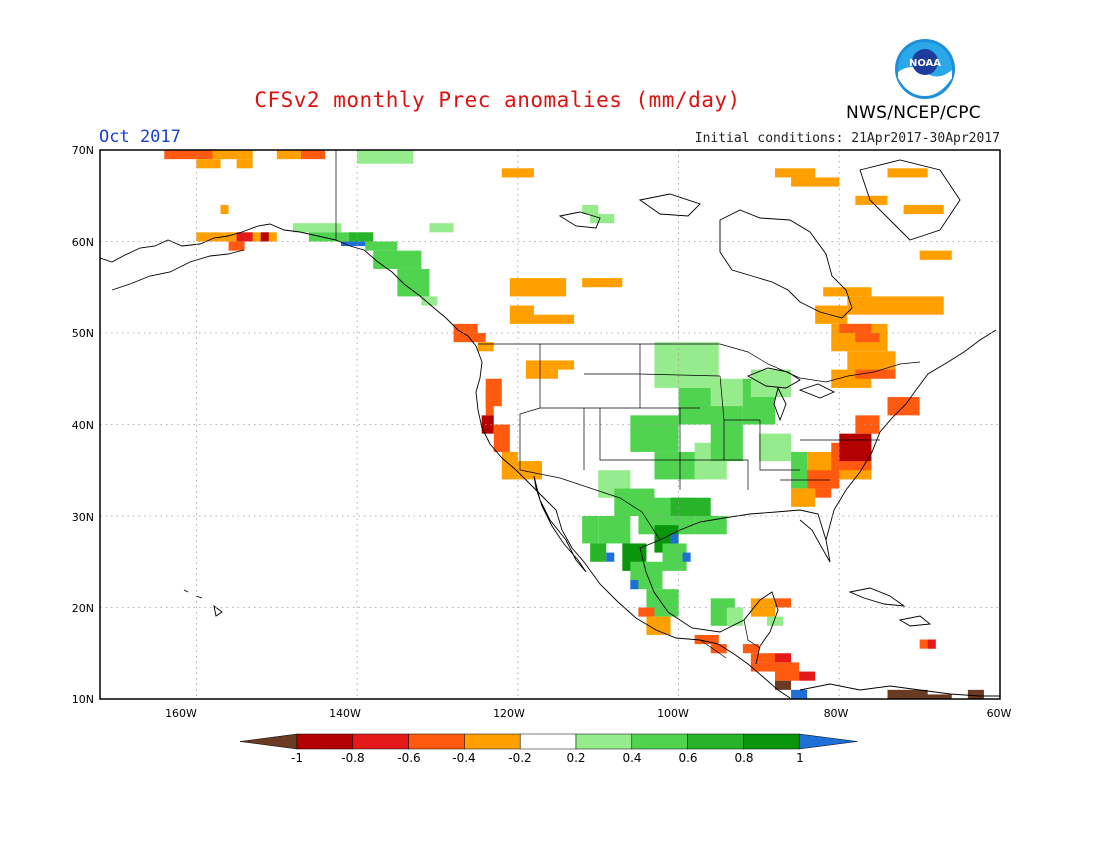 The height and width of the screenshot is (850, 1100). Describe the element at coordinates (352, 758) in the screenshot. I see `colorbar-label: -0.8` at that location.